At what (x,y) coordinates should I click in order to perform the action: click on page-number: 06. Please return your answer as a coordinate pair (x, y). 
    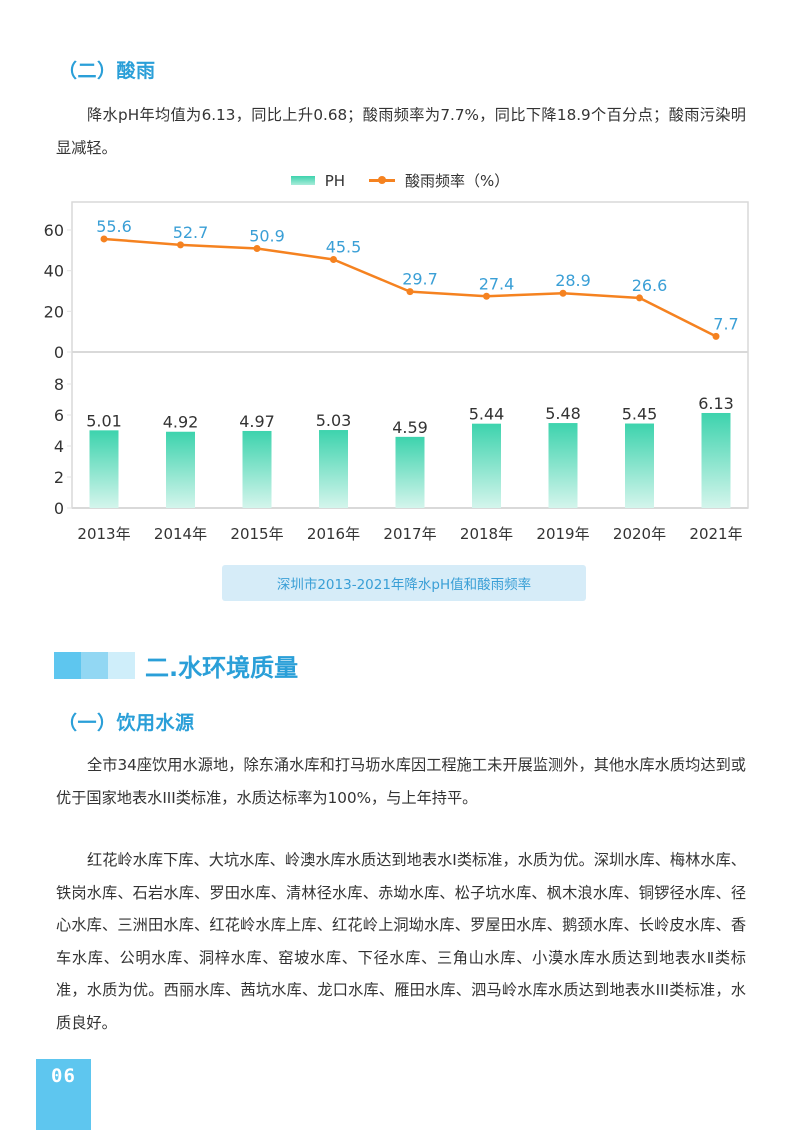
    Looking at the image, I should click on (63, 1094).